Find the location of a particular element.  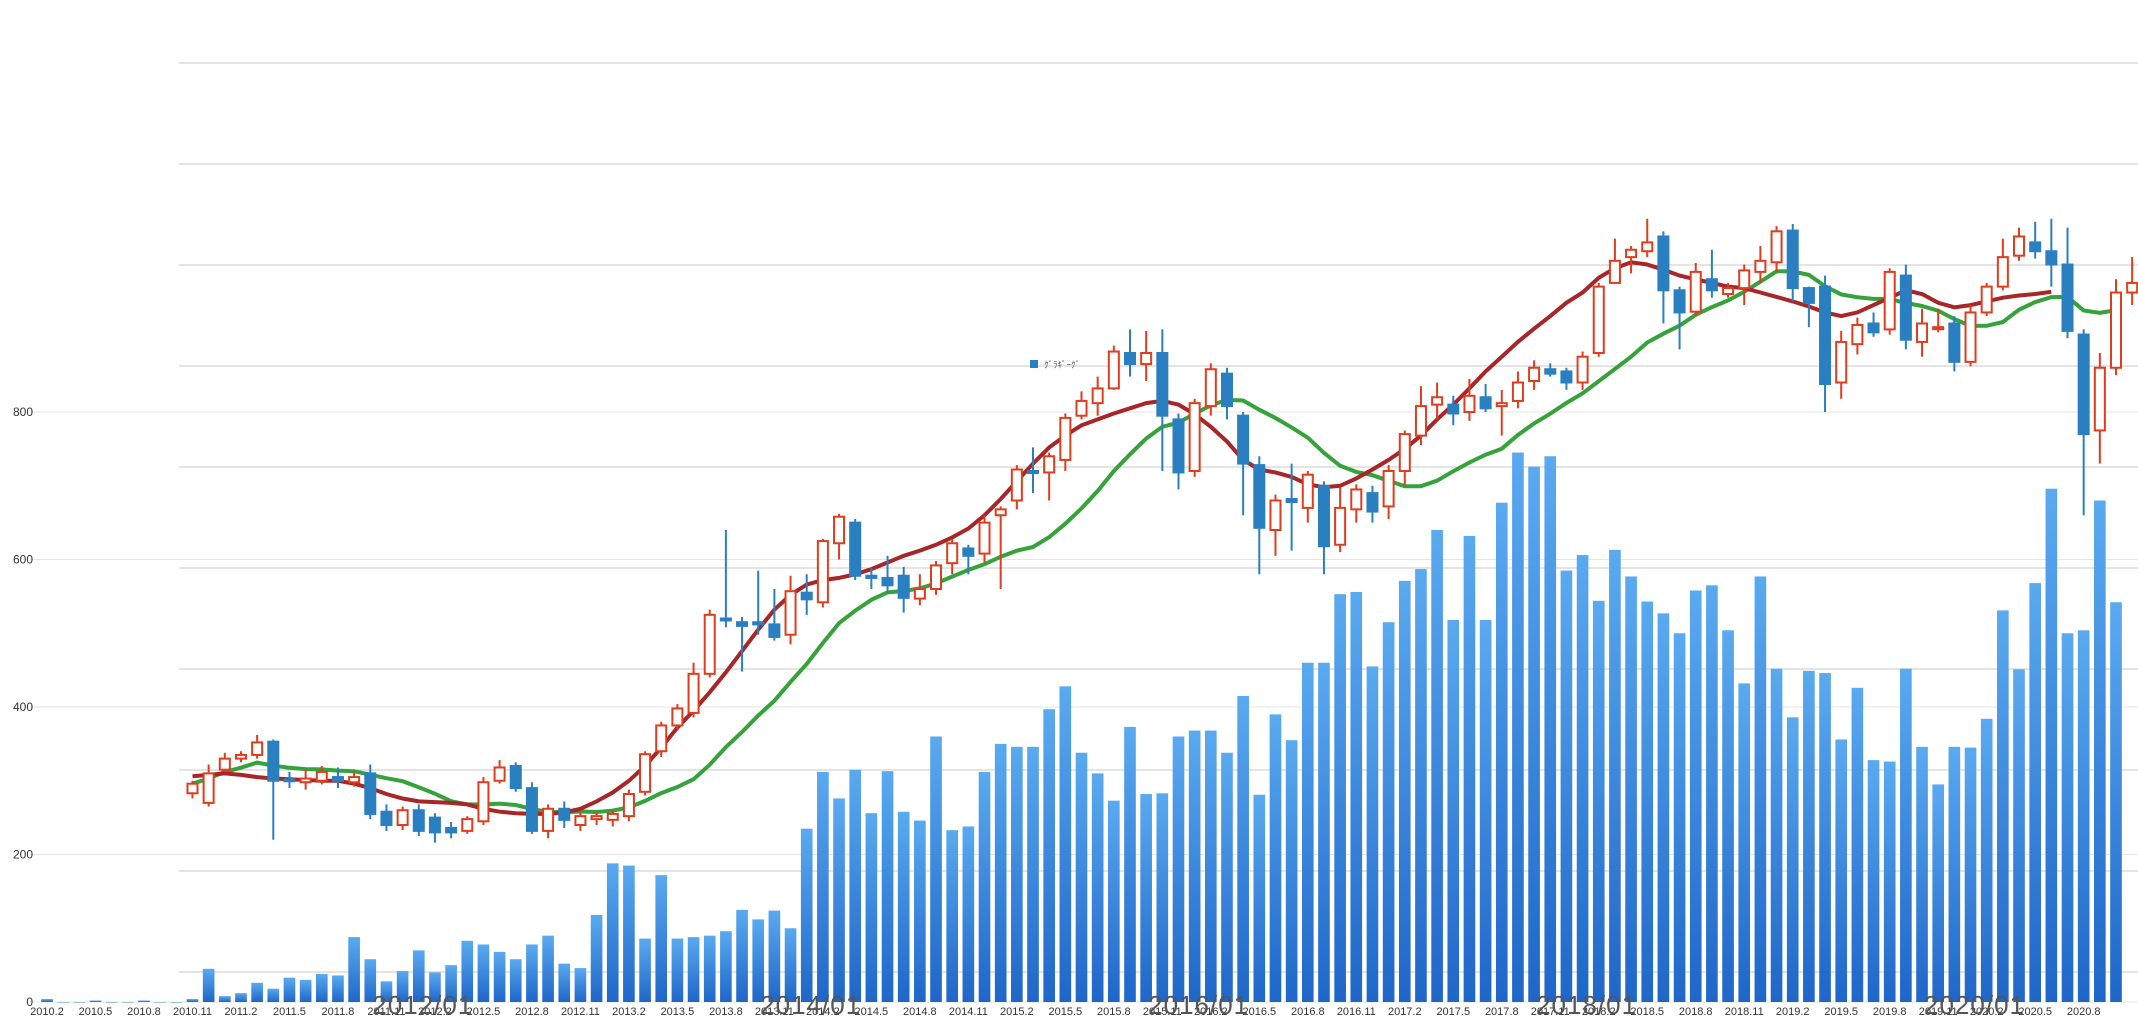

x-tick-label: 2016.5 is located at coordinates (1259, 1012).